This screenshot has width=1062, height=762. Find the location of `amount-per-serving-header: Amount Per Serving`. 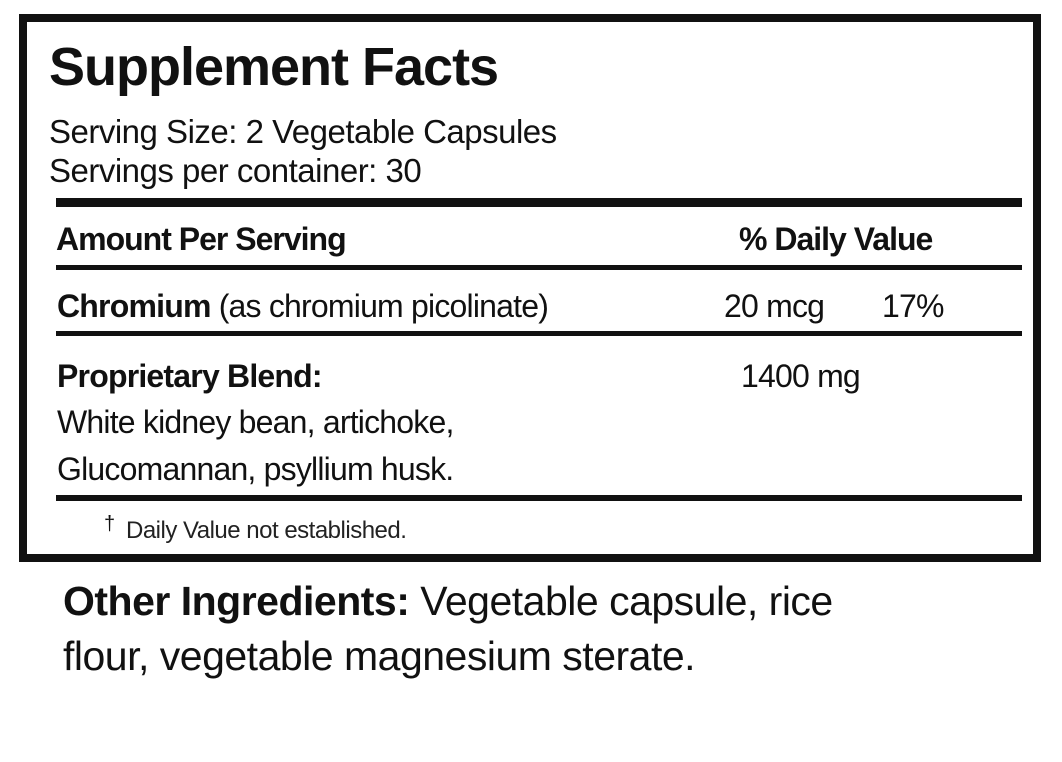

amount-per-serving-header: Amount Per Serving is located at coordinates (201, 239).